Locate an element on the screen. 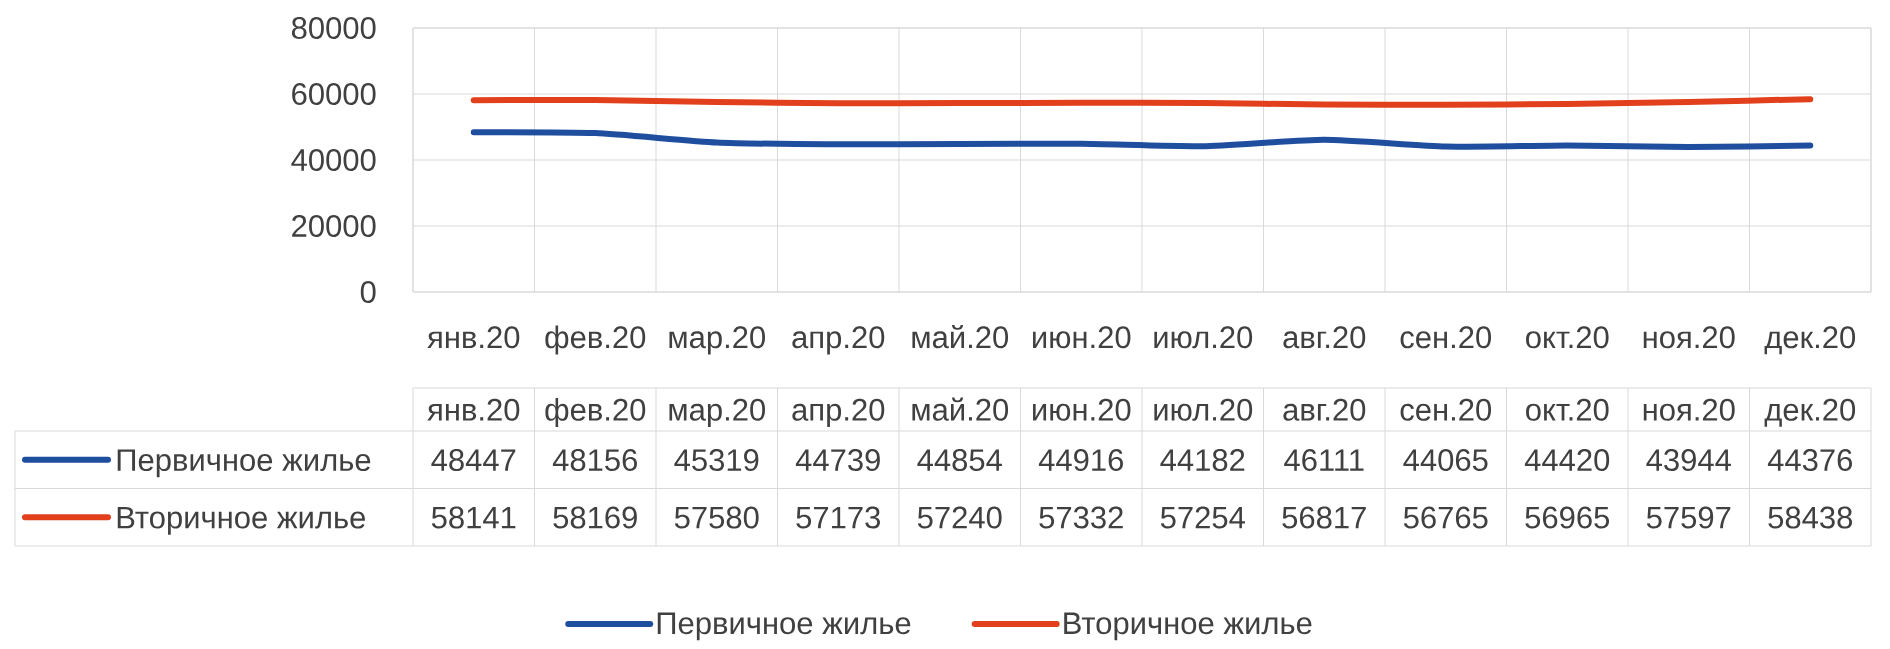  data-label: 58141 is located at coordinates (473, 517).